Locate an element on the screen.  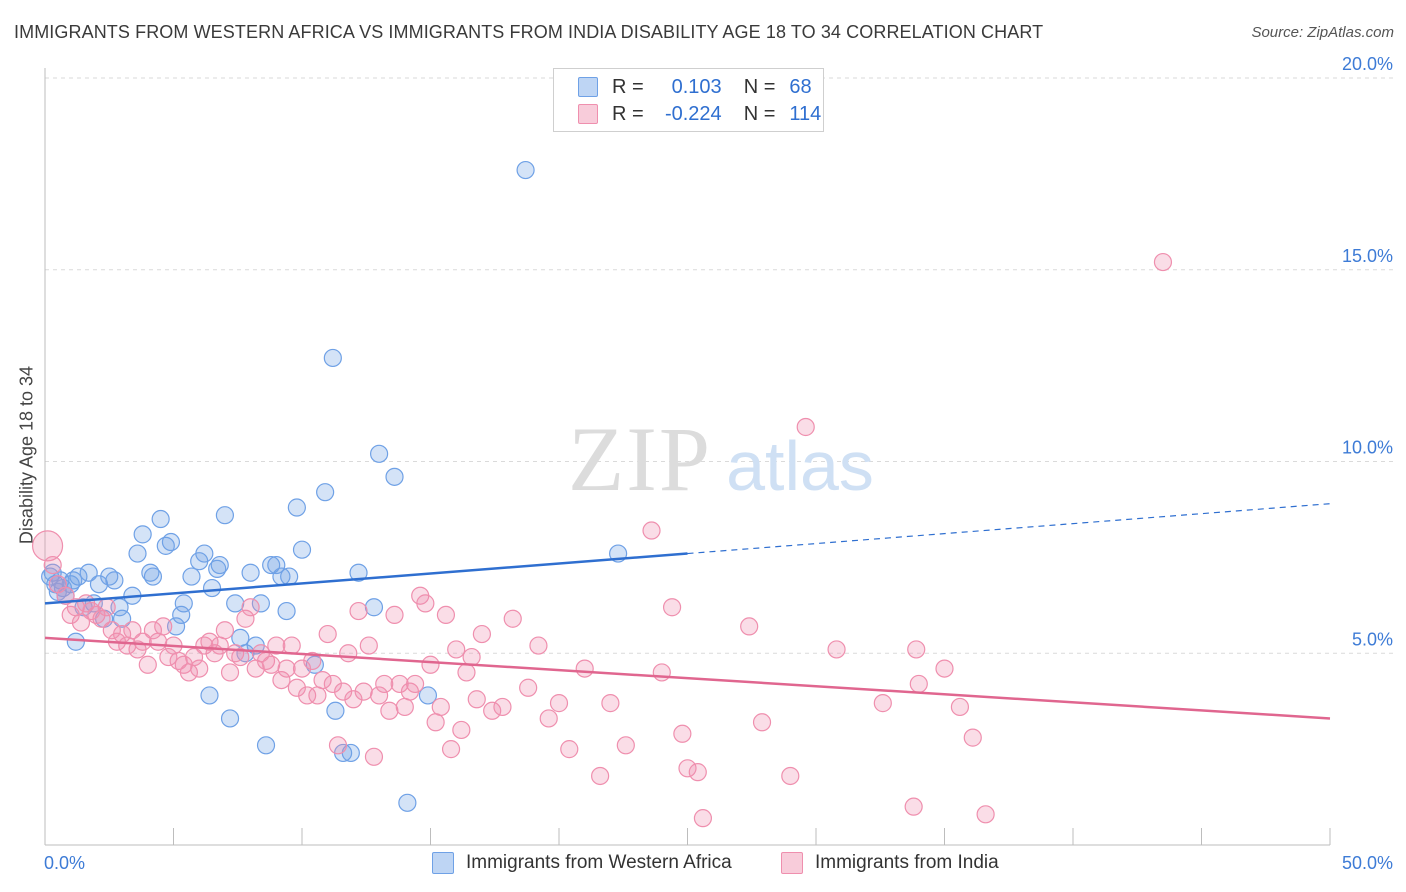
trend-line-extension is located at coordinates (1009, 529).